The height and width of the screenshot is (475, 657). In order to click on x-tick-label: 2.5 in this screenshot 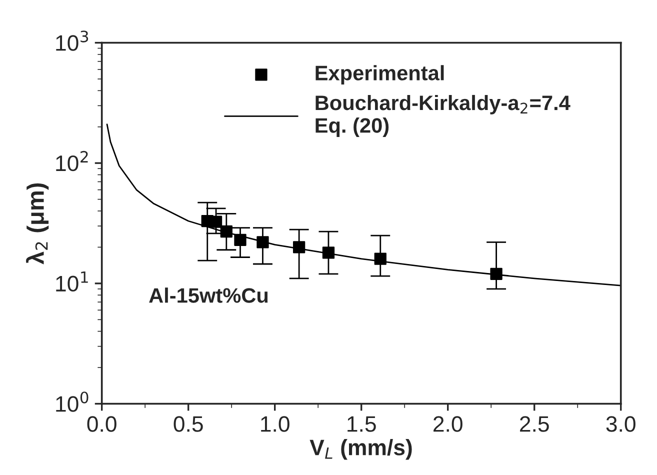, I will do `click(534, 424)`.